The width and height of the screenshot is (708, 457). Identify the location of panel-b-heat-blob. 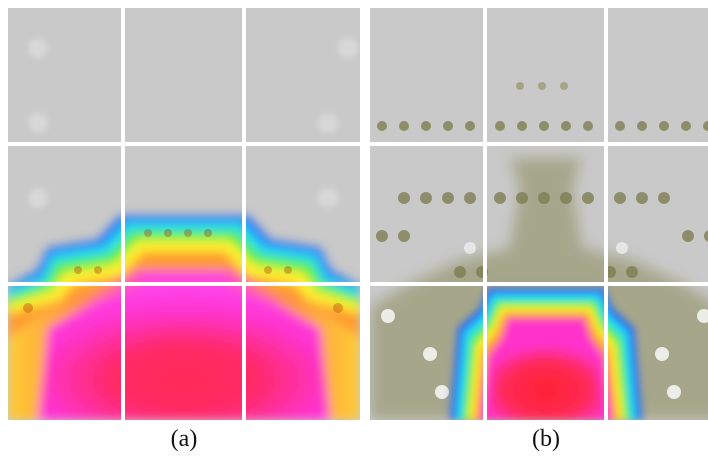
(546, 354).